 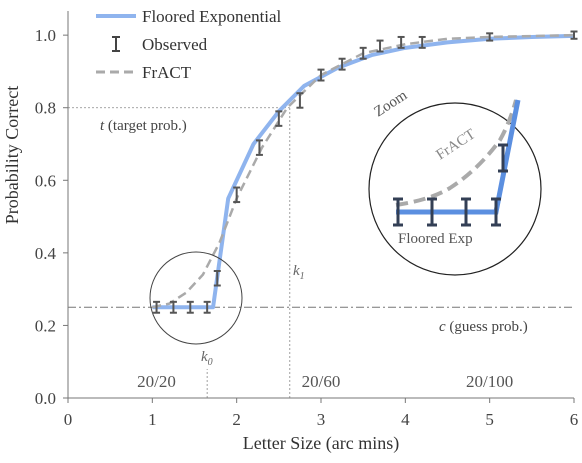 What do you see at coordinates (152, 419) in the screenshot?
I see `x-tick-label: 1` at bounding box center [152, 419].